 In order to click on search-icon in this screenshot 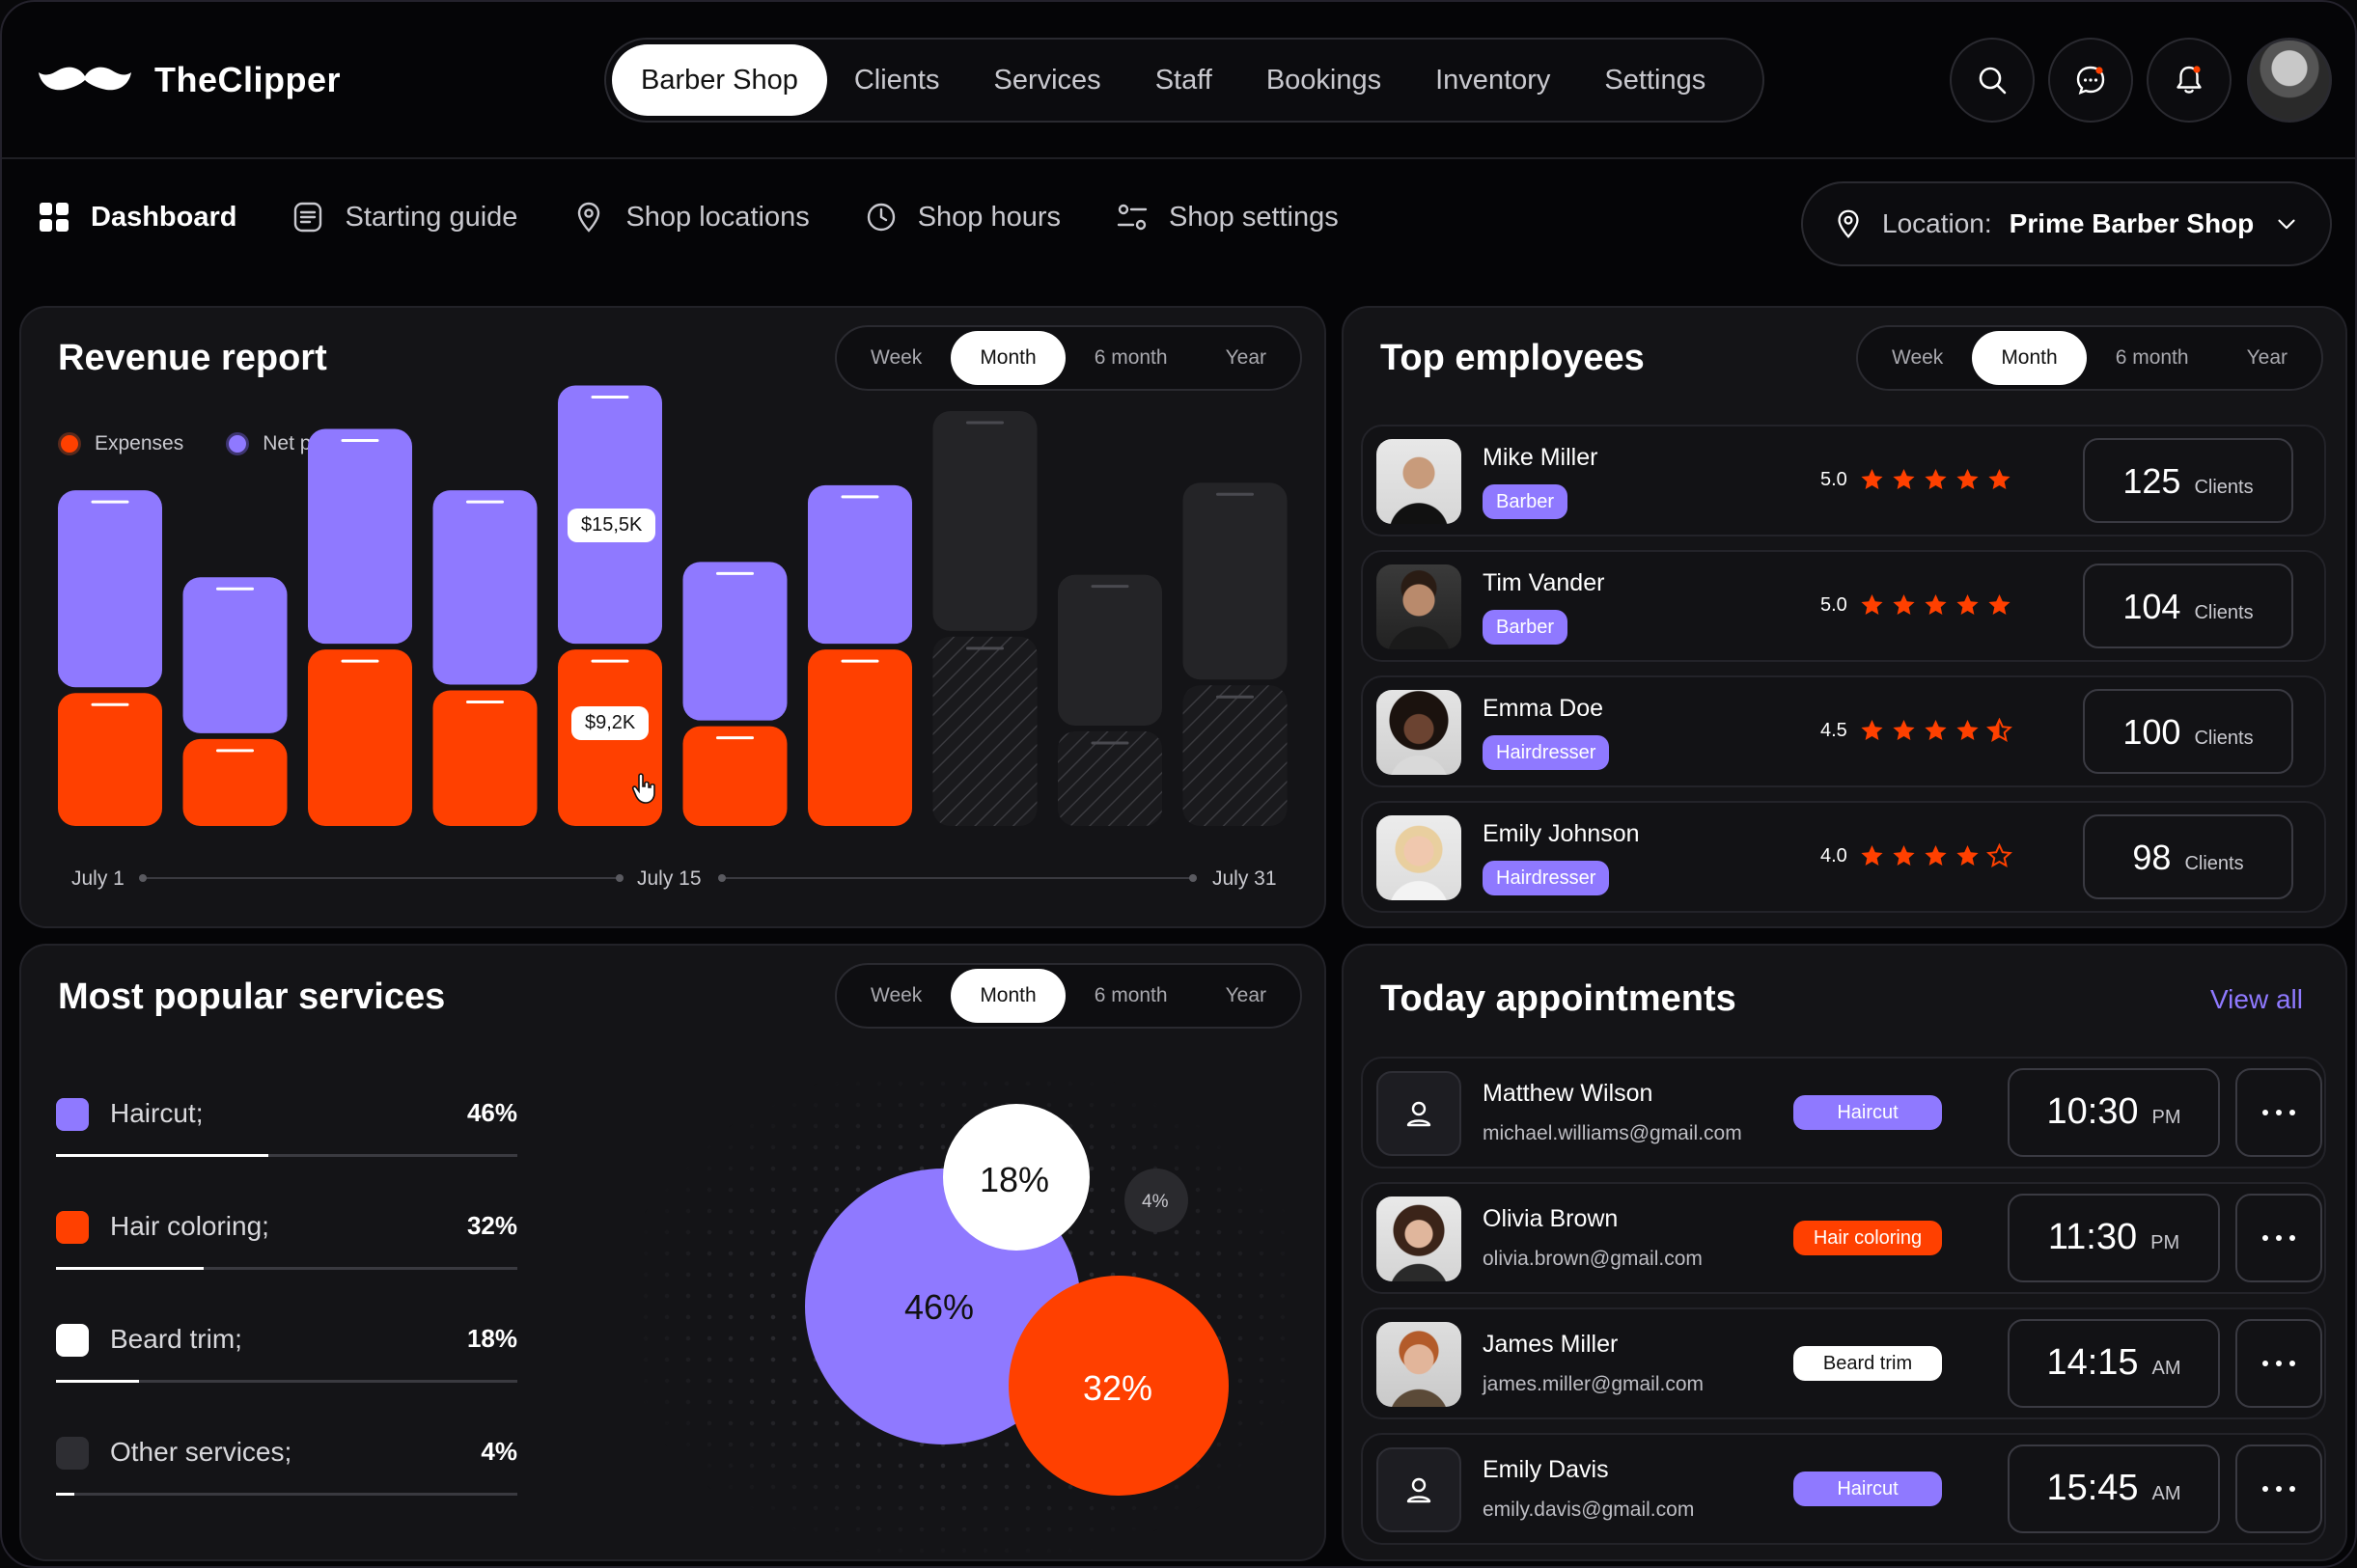, I will do `click(1993, 81)`.